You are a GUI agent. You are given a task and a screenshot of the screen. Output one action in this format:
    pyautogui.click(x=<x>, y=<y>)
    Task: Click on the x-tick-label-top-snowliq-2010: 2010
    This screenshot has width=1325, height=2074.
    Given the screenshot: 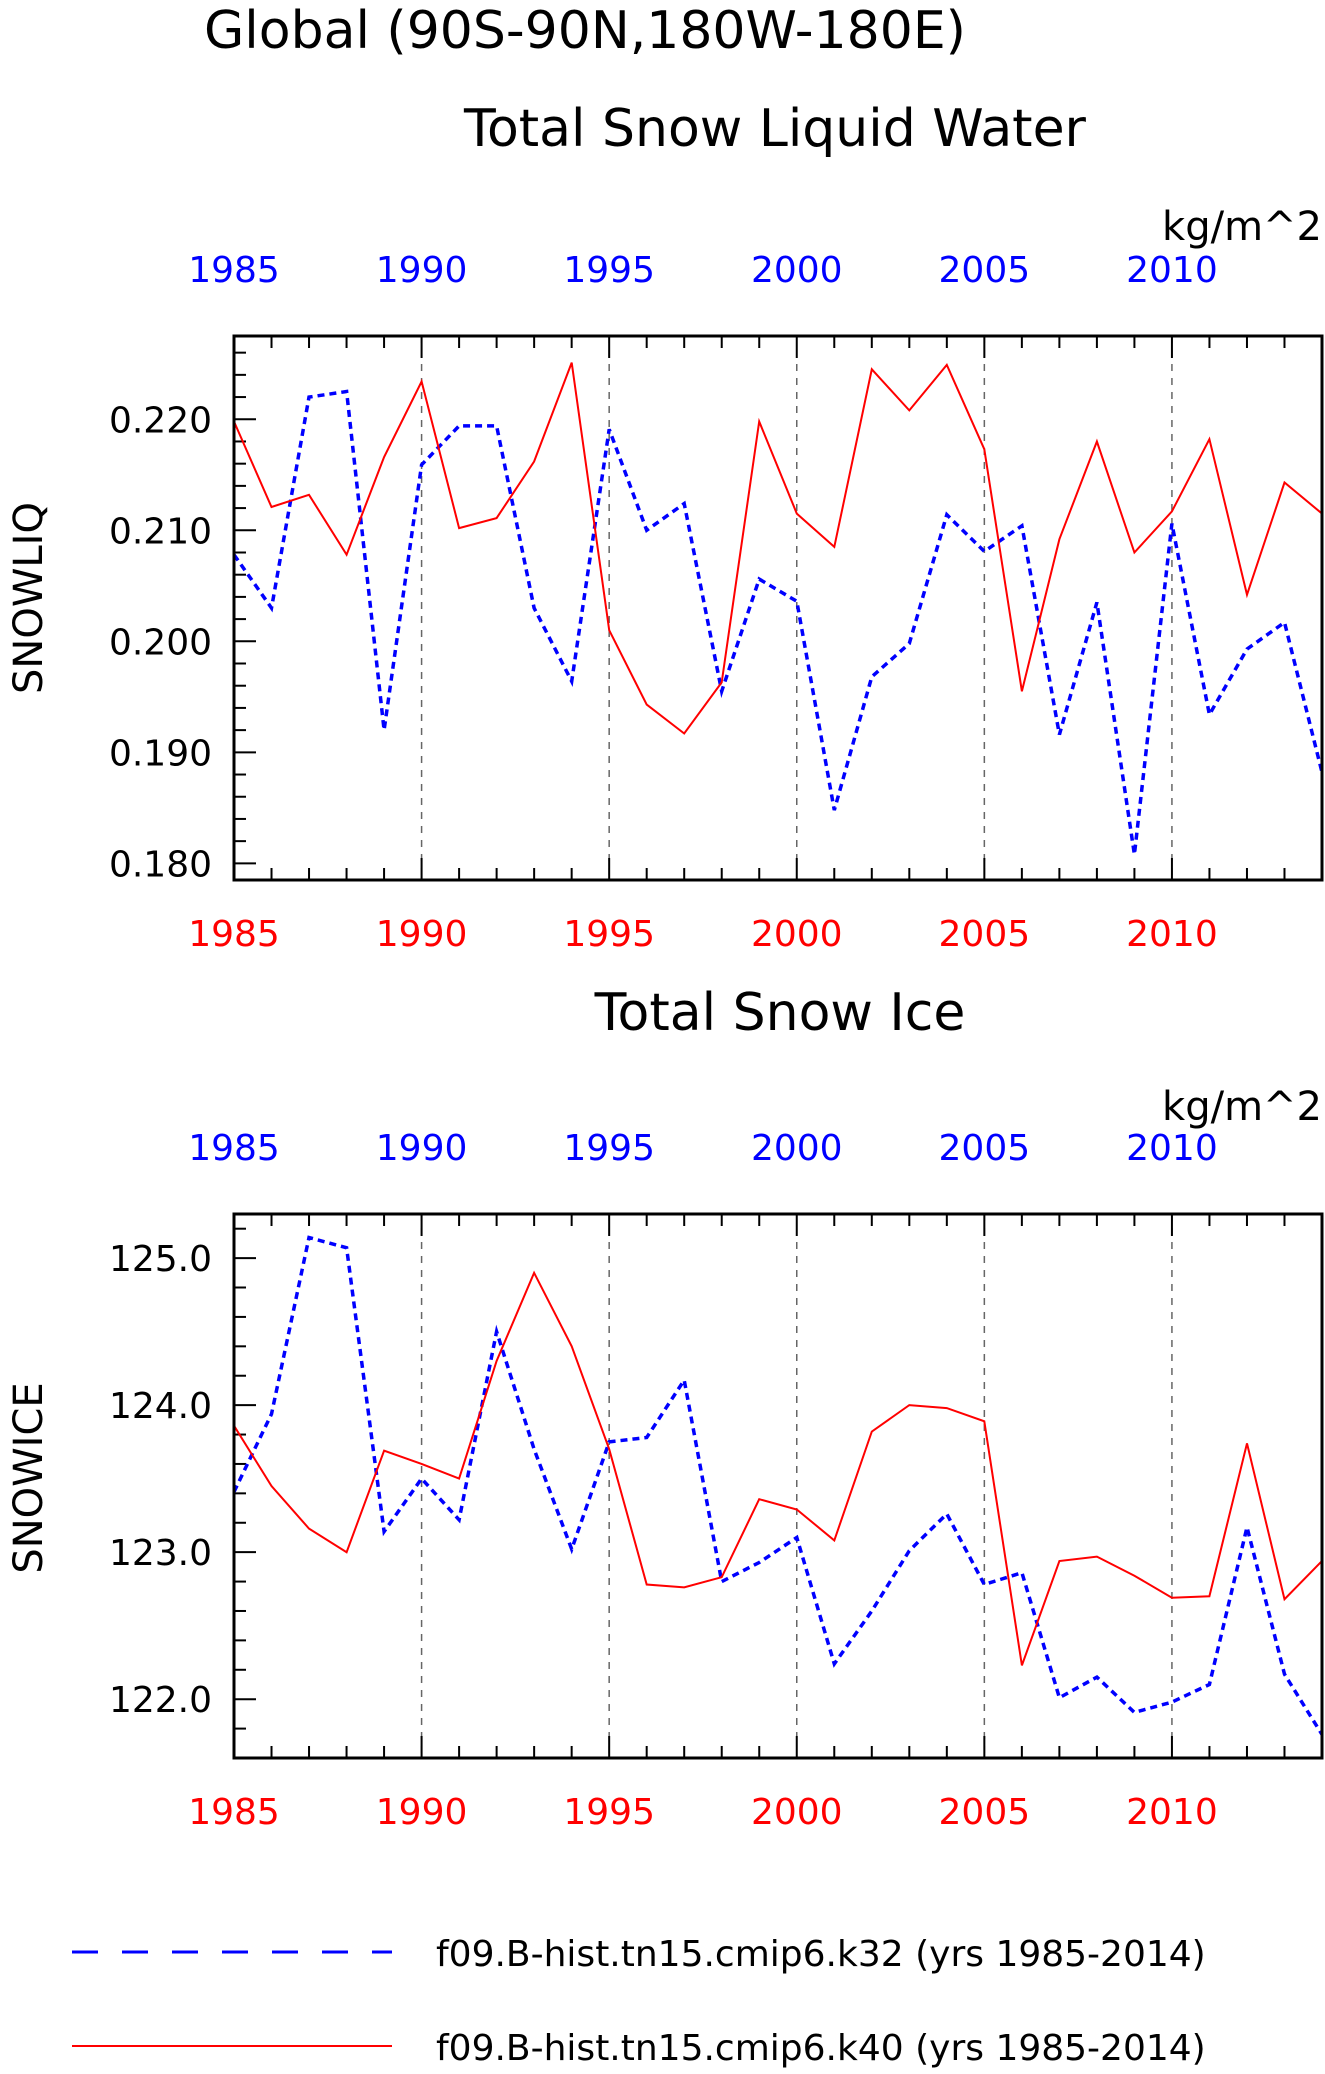 What is the action you would take?
    pyautogui.click(x=1172, y=270)
    